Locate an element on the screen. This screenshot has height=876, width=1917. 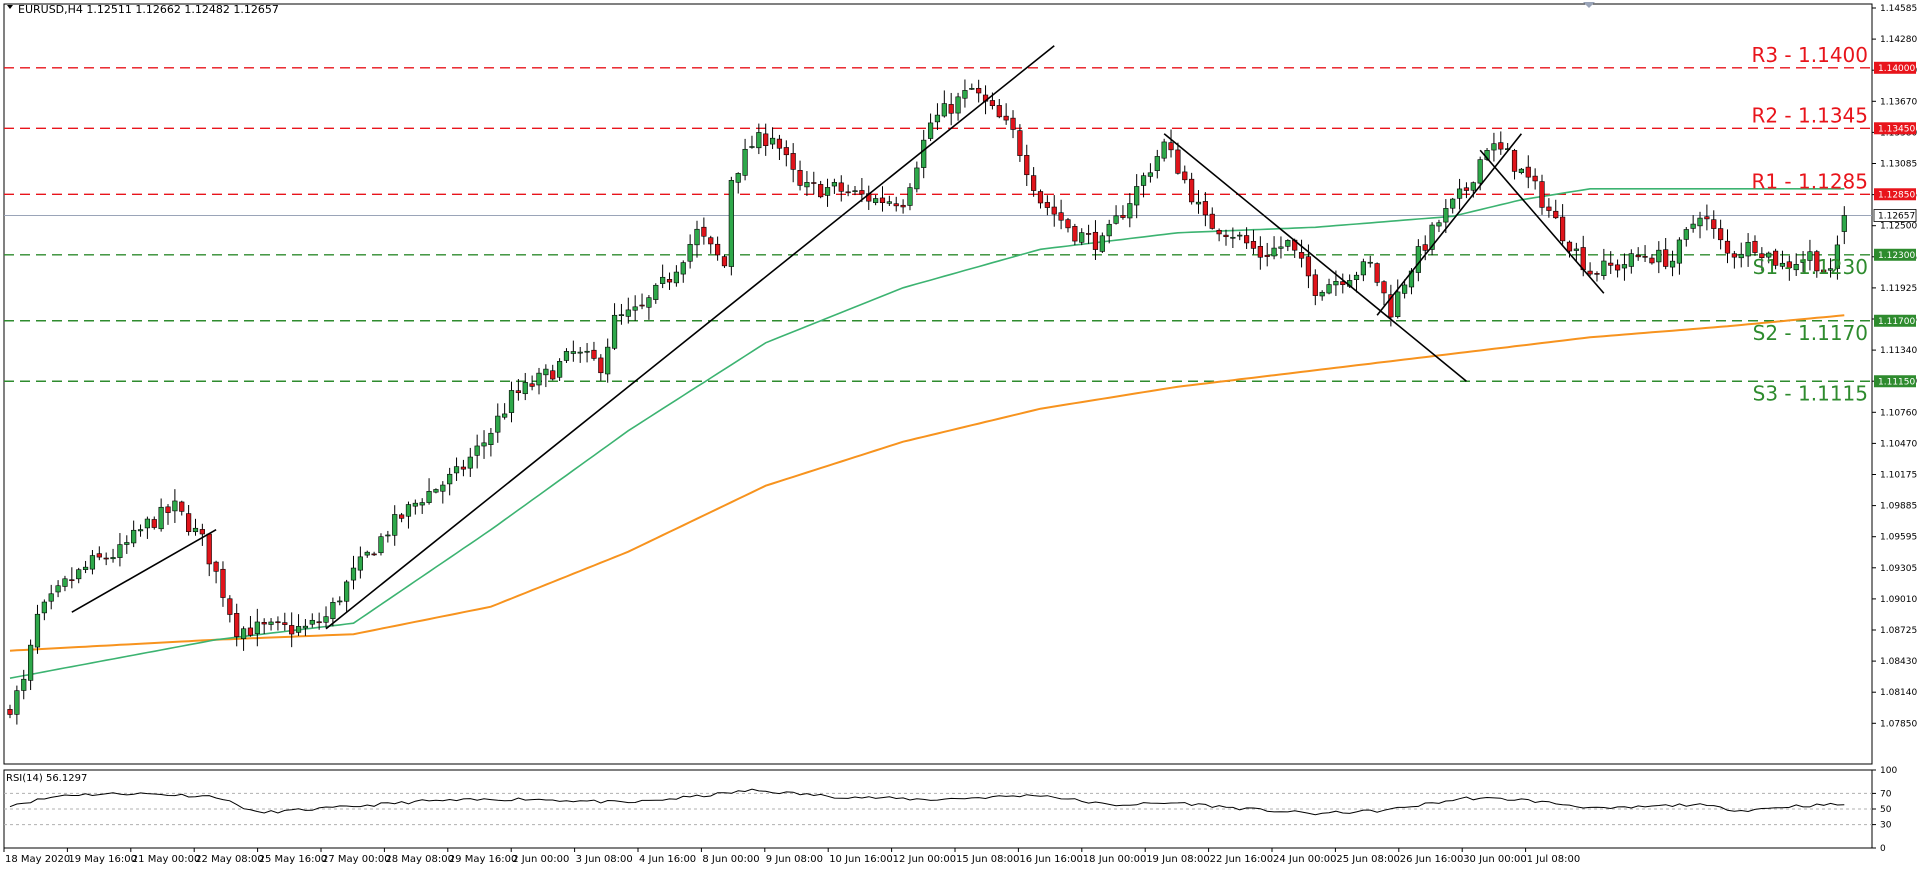
level-price-box-label: 1.13450 is located at coordinates (1896, 129).